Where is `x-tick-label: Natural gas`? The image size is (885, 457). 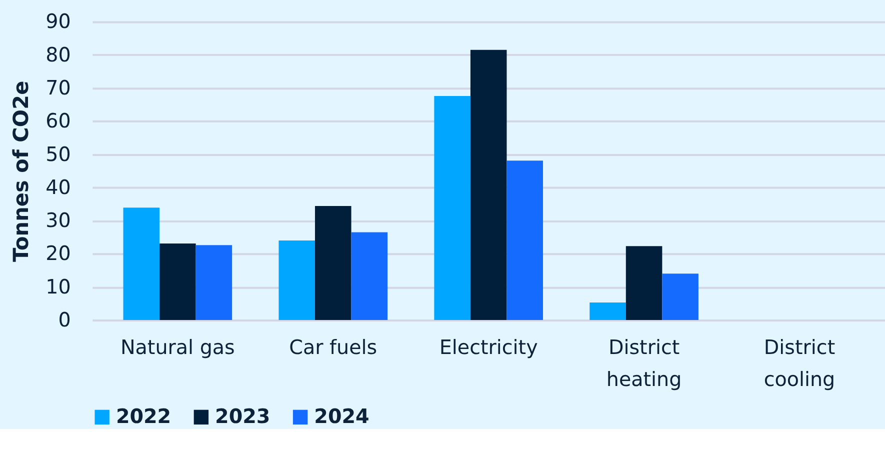 x-tick-label: Natural gas is located at coordinates (177, 348).